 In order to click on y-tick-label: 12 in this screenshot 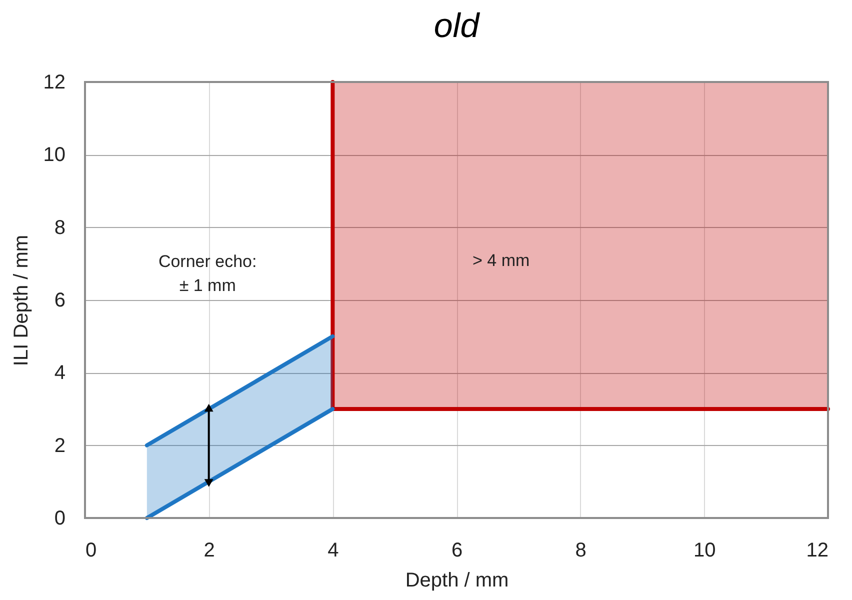, I will do `click(54, 83)`.